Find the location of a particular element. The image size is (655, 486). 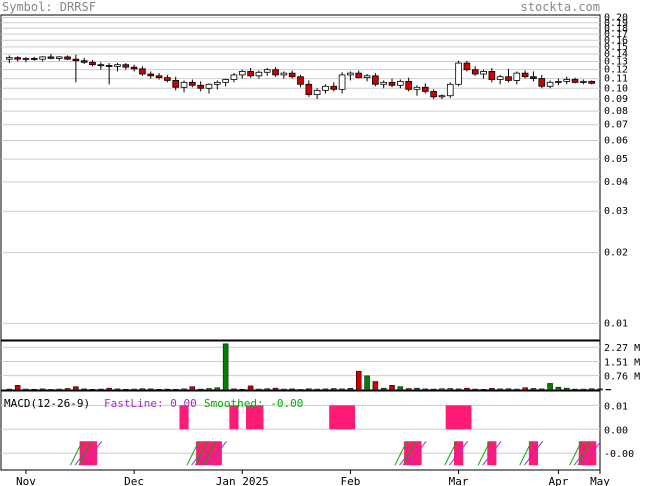

site-name: stockta.com is located at coordinates (560, 7).